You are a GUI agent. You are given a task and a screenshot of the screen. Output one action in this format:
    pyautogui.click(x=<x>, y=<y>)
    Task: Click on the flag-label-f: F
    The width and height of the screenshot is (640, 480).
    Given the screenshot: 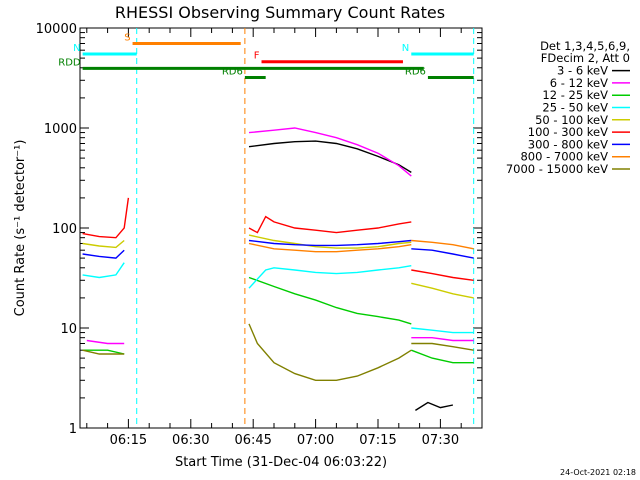 What is the action you would take?
    pyautogui.click(x=257, y=56)
    